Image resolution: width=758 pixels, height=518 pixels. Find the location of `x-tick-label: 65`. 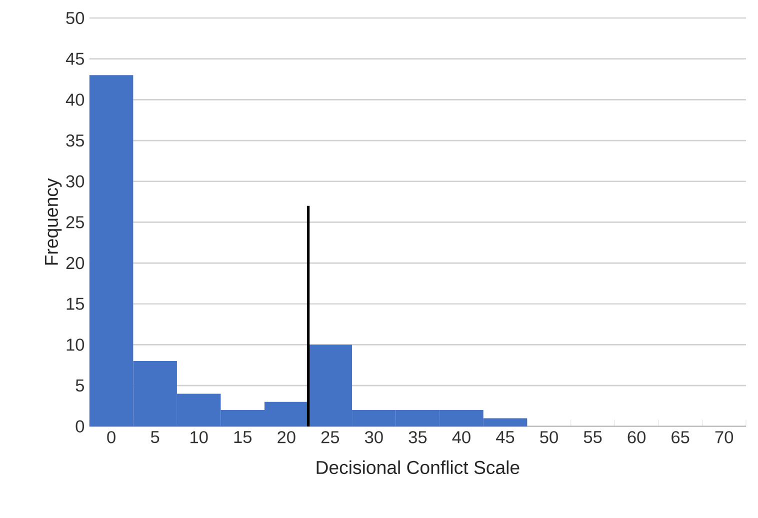

x-tick-label: 65 is located at coordinates (681, 437).